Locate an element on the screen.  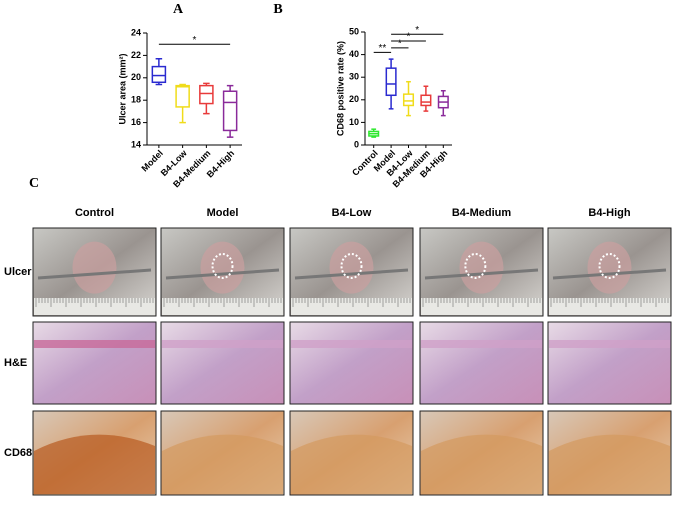
y-tick-label: 14 is located at coordinates (136, 144).